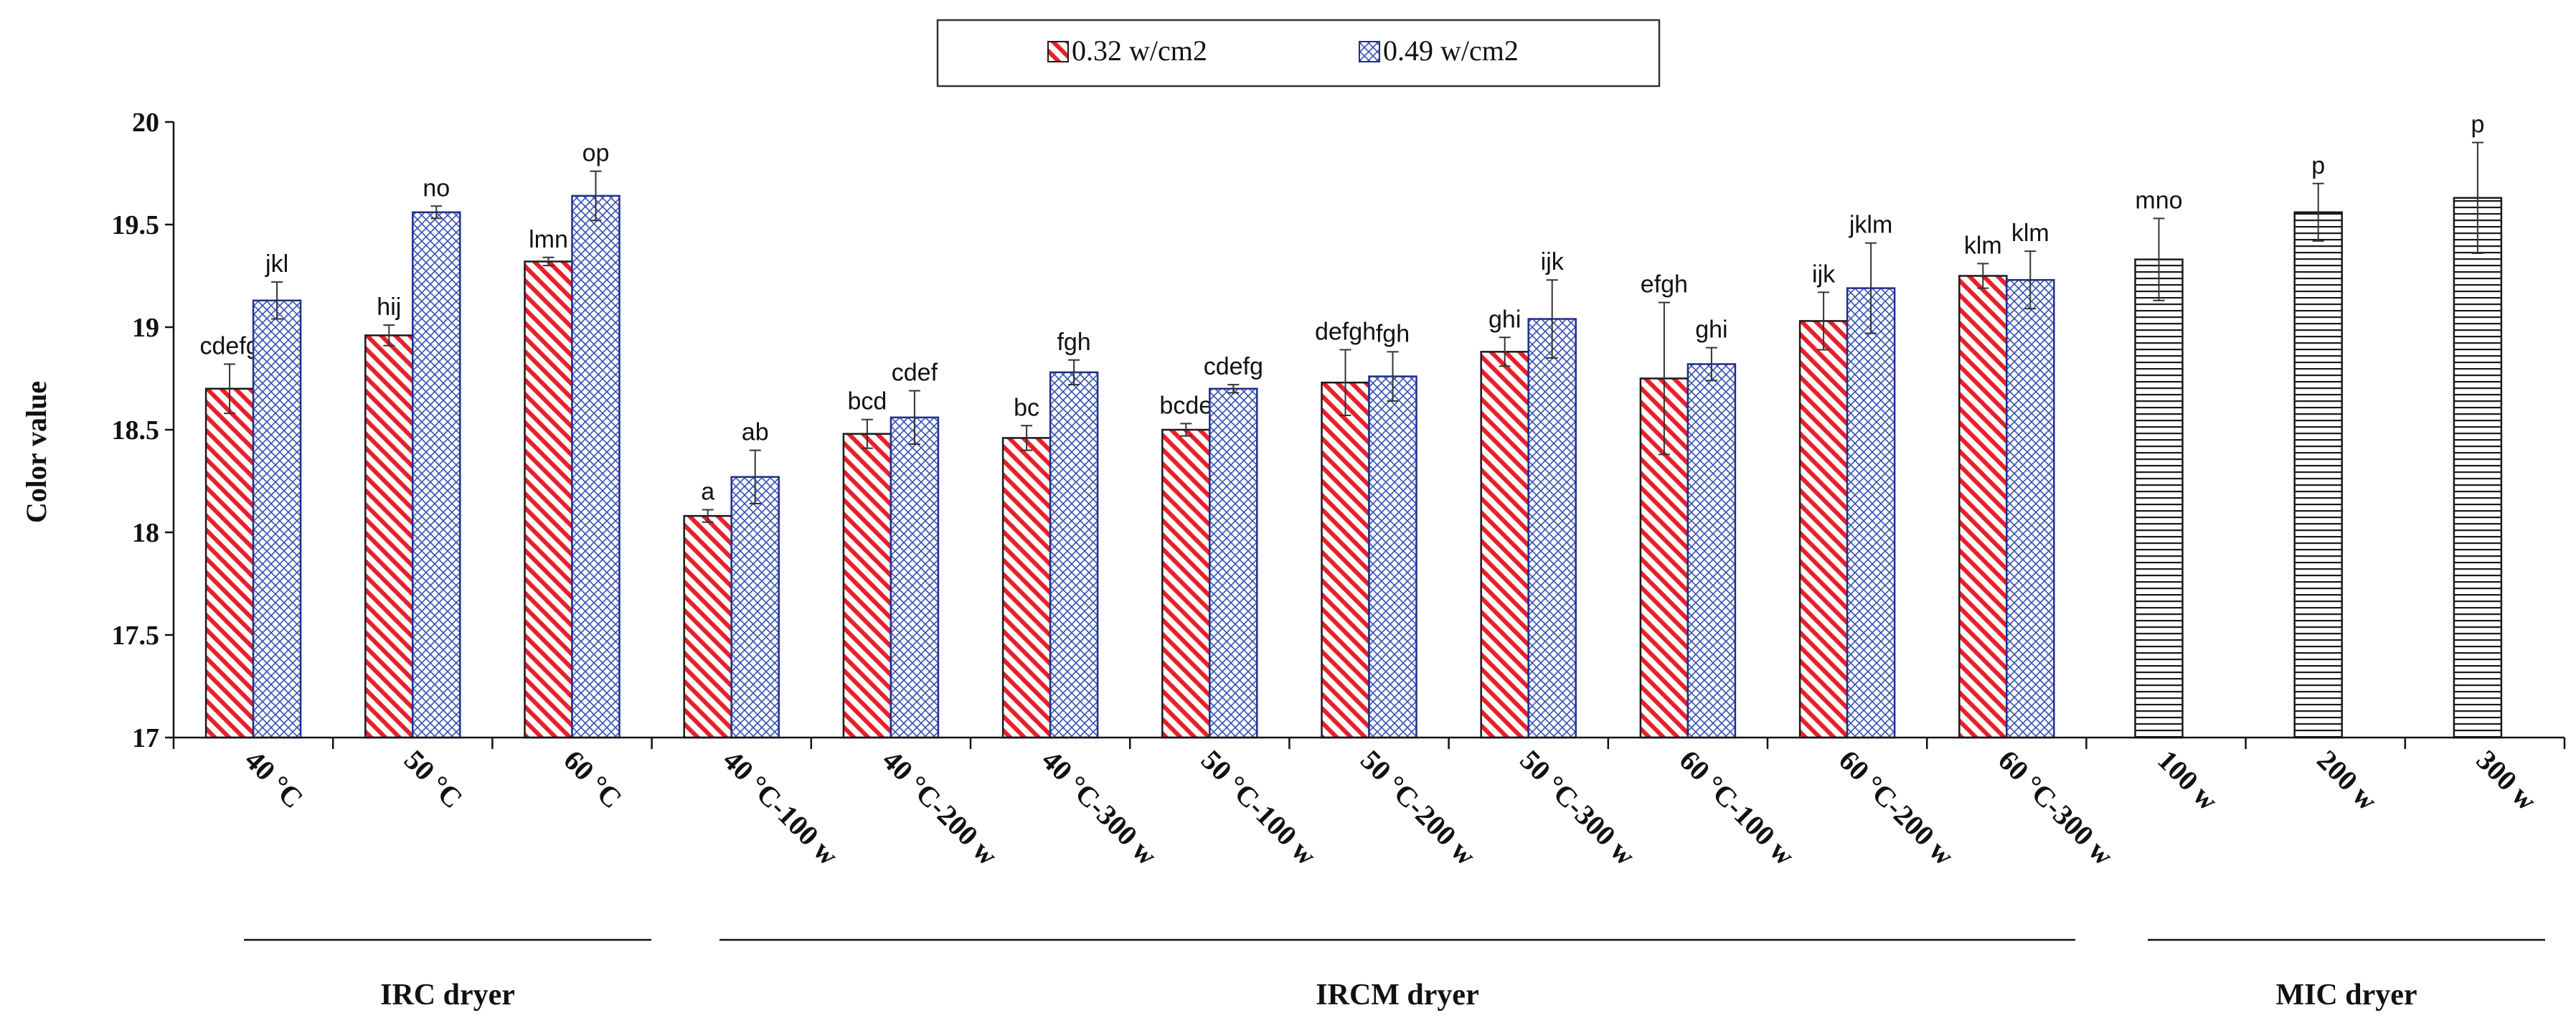 The height and width of the screenshot is (1036, 2576). I want to click on y-tick-label: 17, so click(145, 738).